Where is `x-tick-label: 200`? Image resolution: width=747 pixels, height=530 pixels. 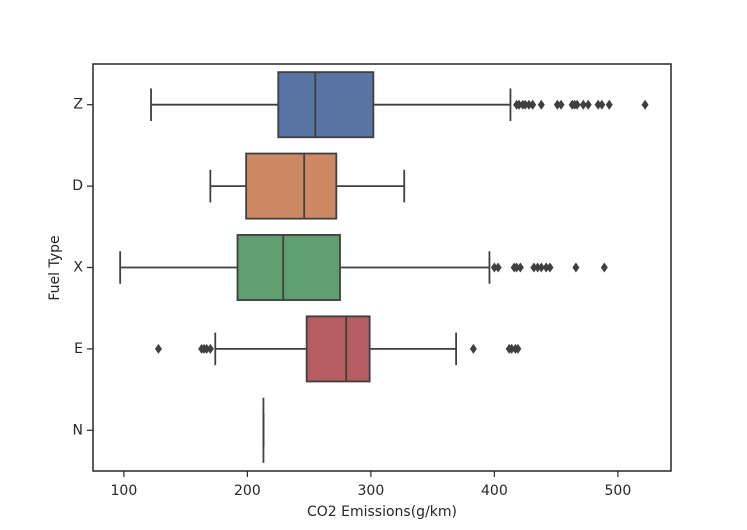
x-tick-label: 200 is located at coordinates (247, 491).